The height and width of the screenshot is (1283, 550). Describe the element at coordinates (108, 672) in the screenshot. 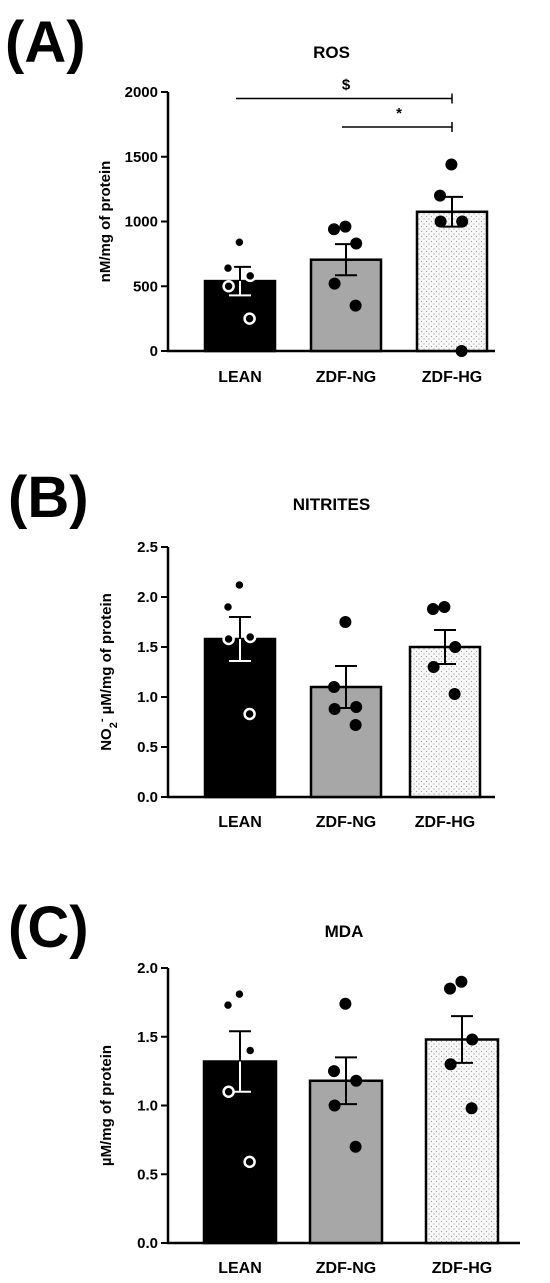

I see `y-axis-label: NO2- µM/mg of protein` at that location.